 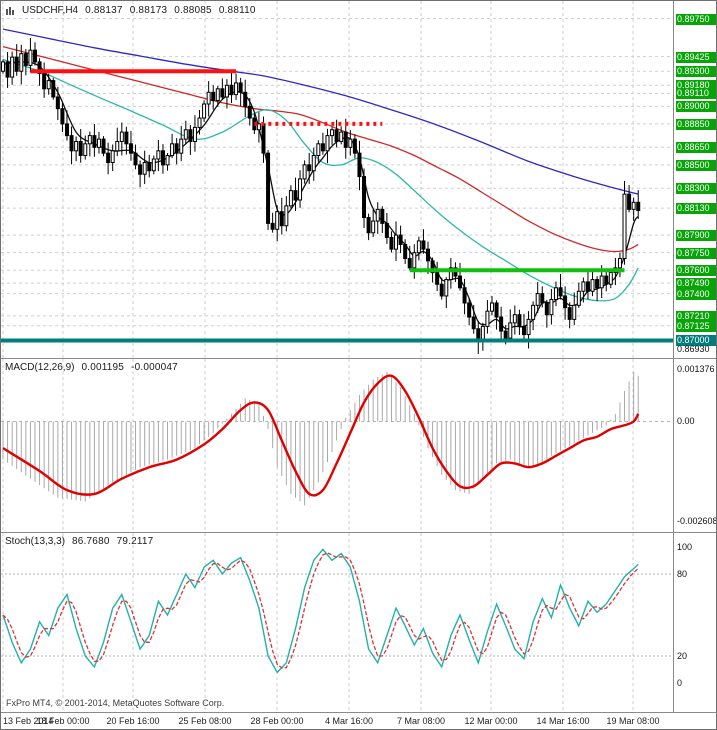 What do you see at coordinates (563, 721) in the screenshot?
I see `time-axis-label: 14 Mar 16:00` at bounding box center [563, 721].